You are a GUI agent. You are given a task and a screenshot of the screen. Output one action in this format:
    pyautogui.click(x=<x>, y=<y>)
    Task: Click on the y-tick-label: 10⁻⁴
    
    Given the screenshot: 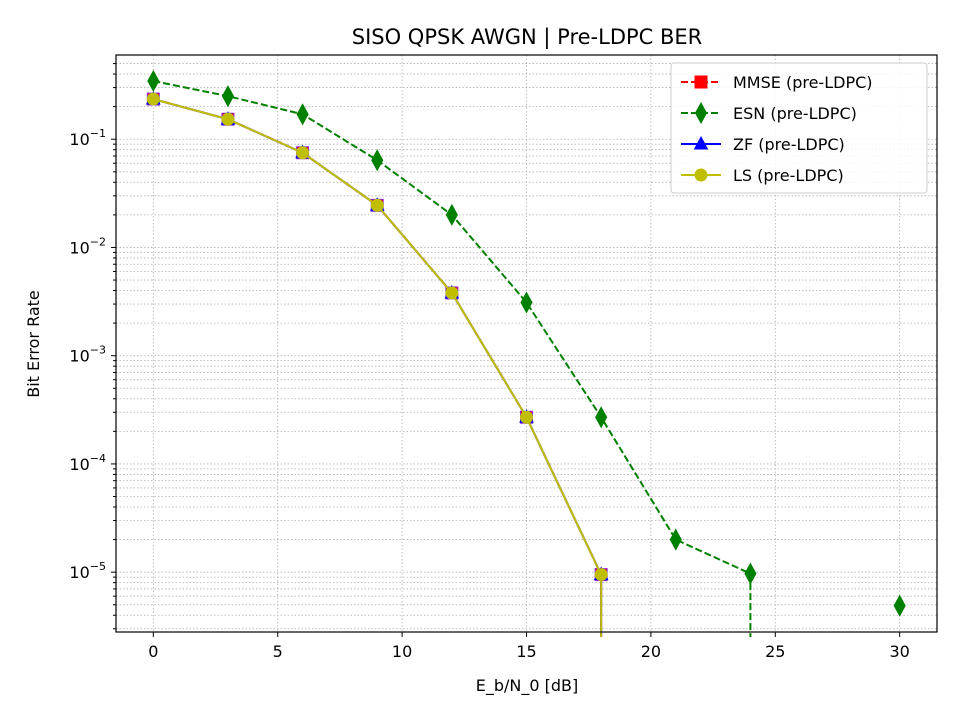 What is the action you would take?
    pyautogui.click(x=87, y=463)
    